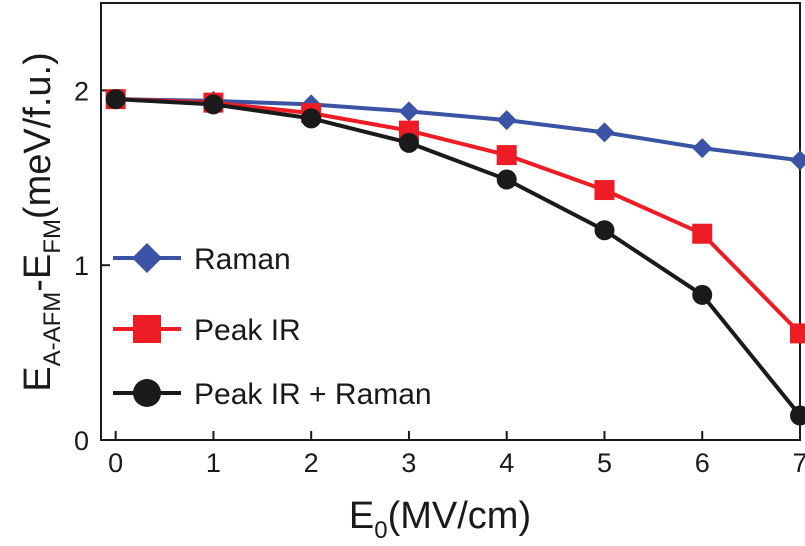 The height and width of the screenshot is (546, 805). What do you see at coordinates (213, 463) in the screenshot?
I see `x-tick-label: 1` at bounding box center [213, 463].